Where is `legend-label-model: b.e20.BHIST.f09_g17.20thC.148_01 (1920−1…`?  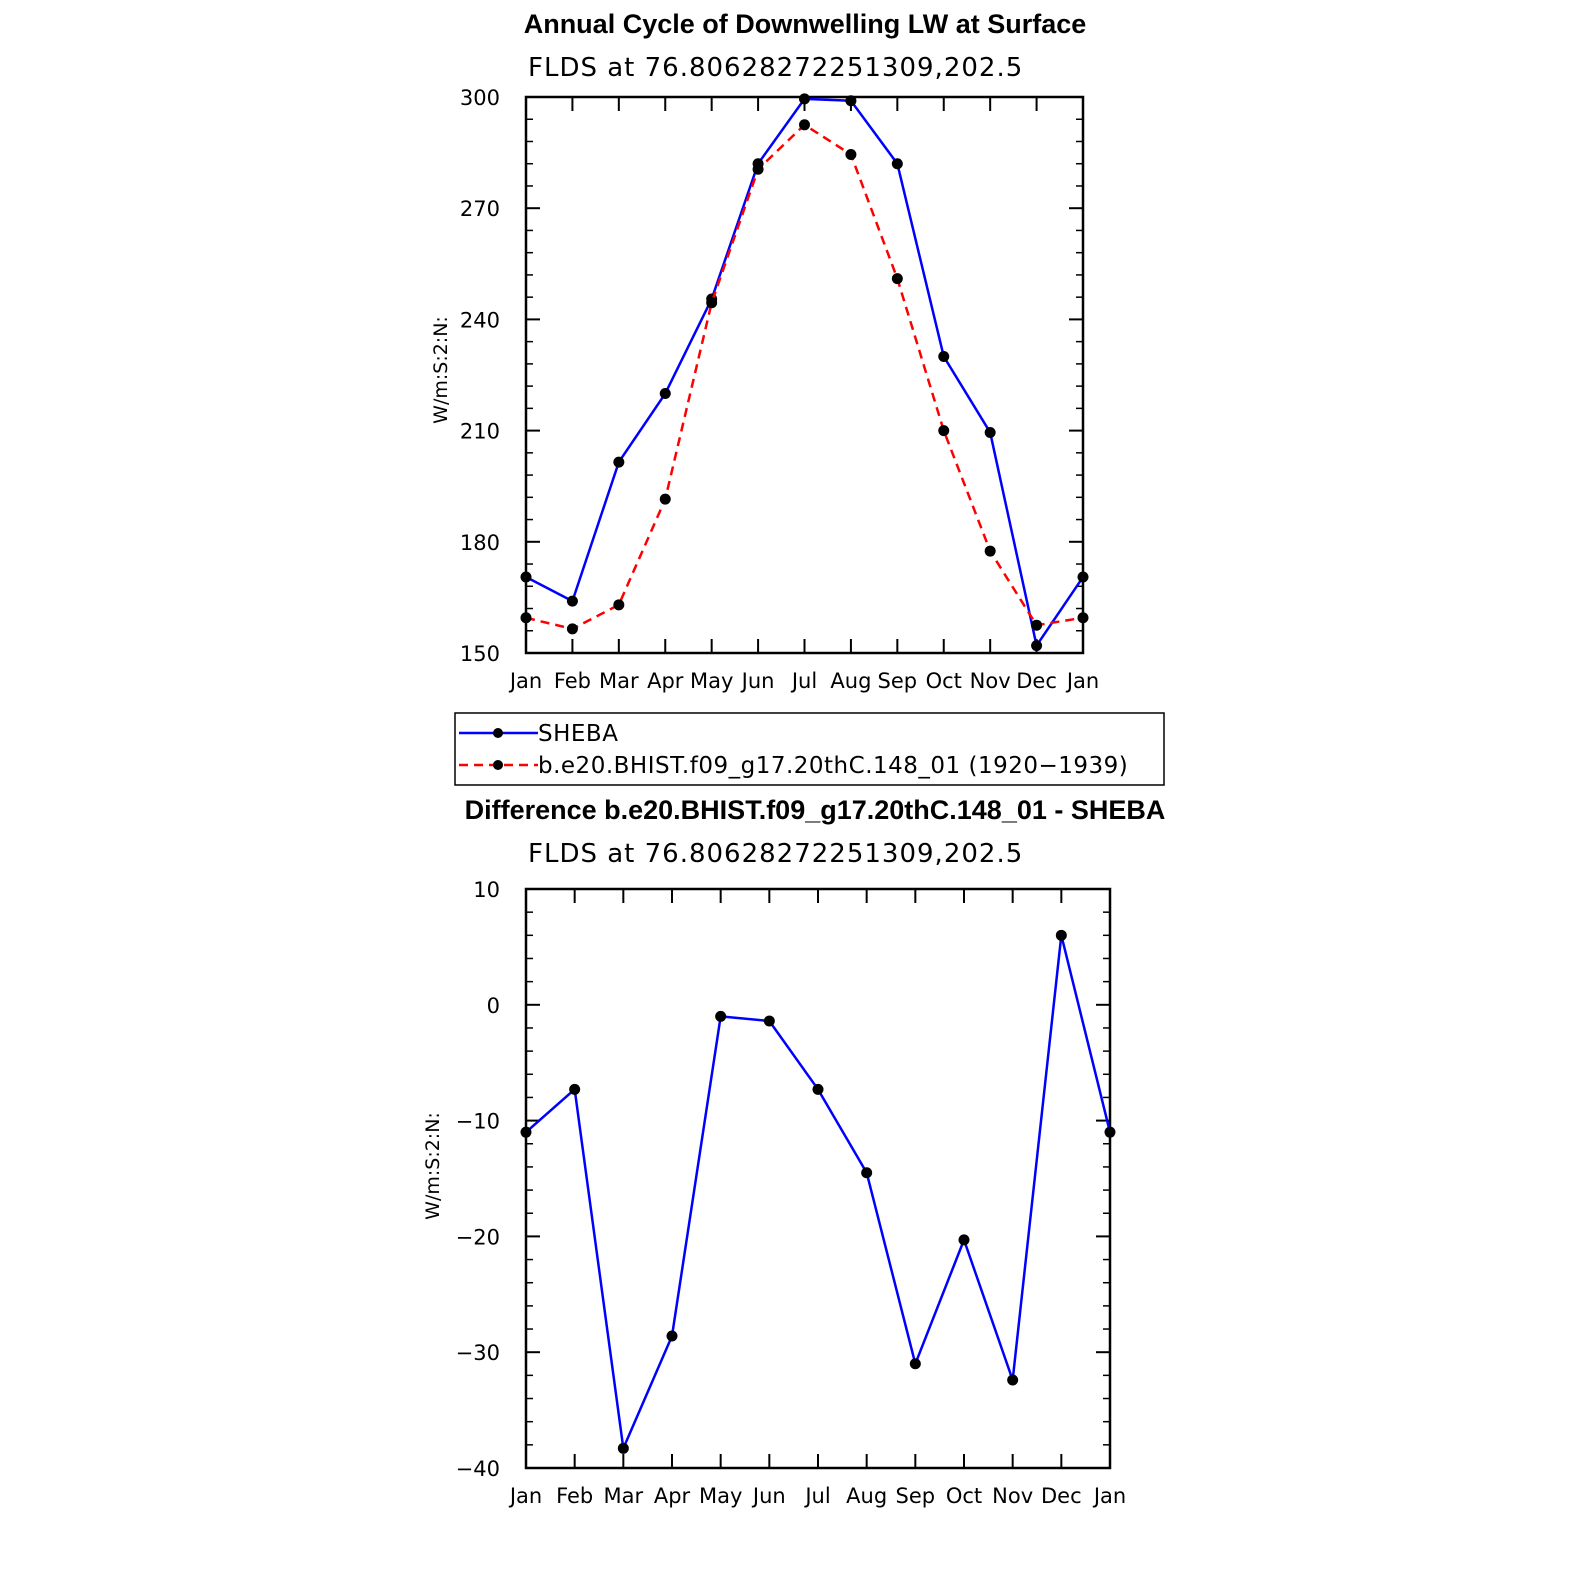
legend-label-model: b.e20.BHIST.f09_g17.20thC.148_01 (1920−1… is located at coordinates (833, 766).